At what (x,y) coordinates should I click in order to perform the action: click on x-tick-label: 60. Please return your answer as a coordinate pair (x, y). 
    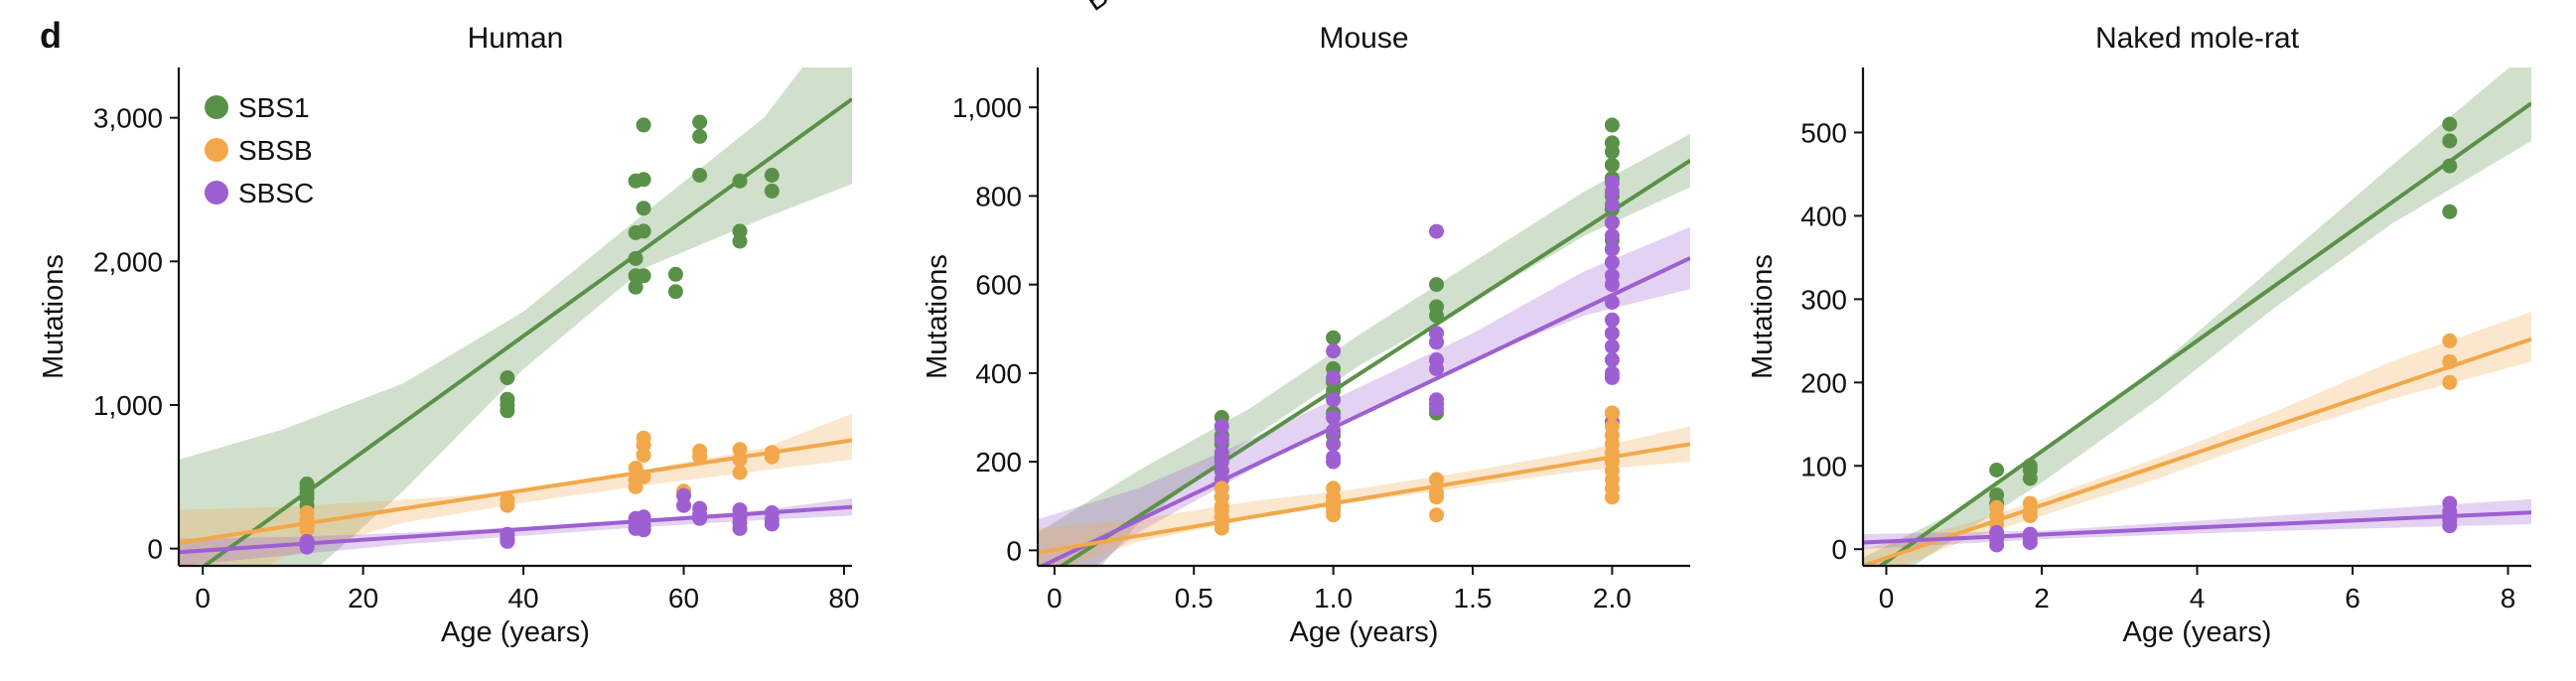
    Looking at the image, I should click on (683, 598).